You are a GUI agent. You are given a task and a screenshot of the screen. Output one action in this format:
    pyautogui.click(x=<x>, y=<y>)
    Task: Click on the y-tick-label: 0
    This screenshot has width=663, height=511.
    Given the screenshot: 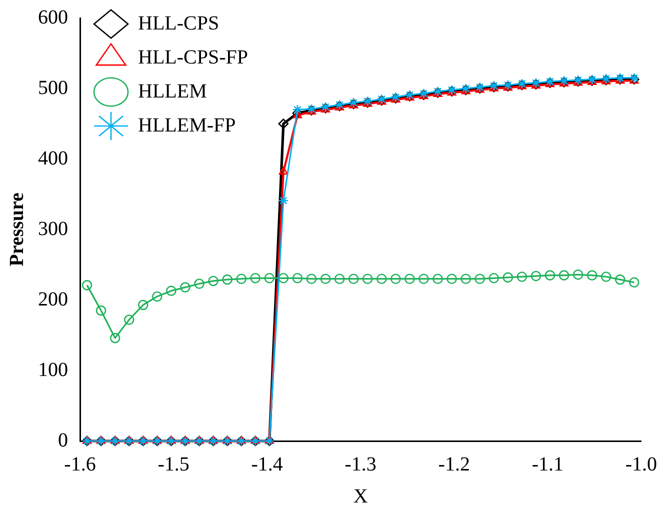 What is the action you would take?
    pyautogui.click(x=63, y=440)
    